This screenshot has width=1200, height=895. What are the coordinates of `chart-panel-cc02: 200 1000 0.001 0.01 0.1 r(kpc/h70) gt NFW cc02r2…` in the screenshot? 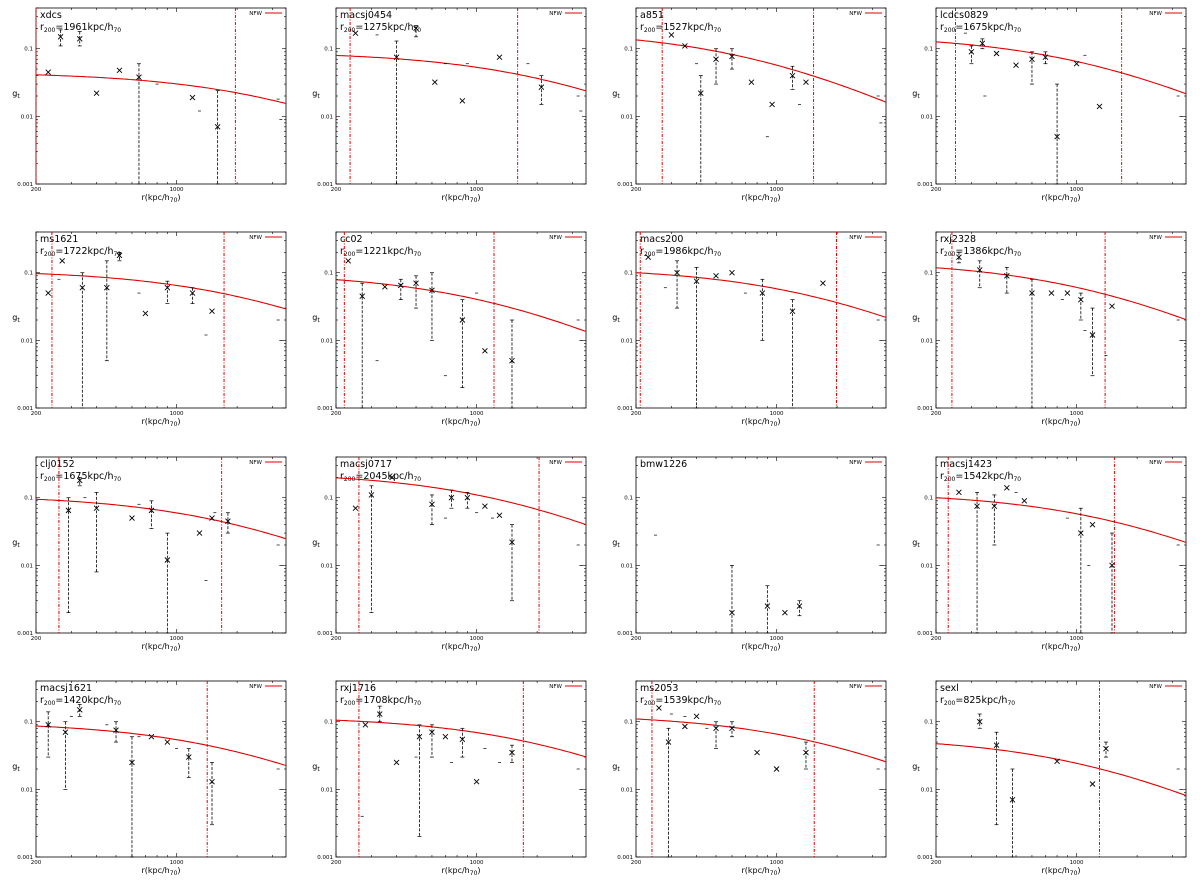 It's located at (449, 329).